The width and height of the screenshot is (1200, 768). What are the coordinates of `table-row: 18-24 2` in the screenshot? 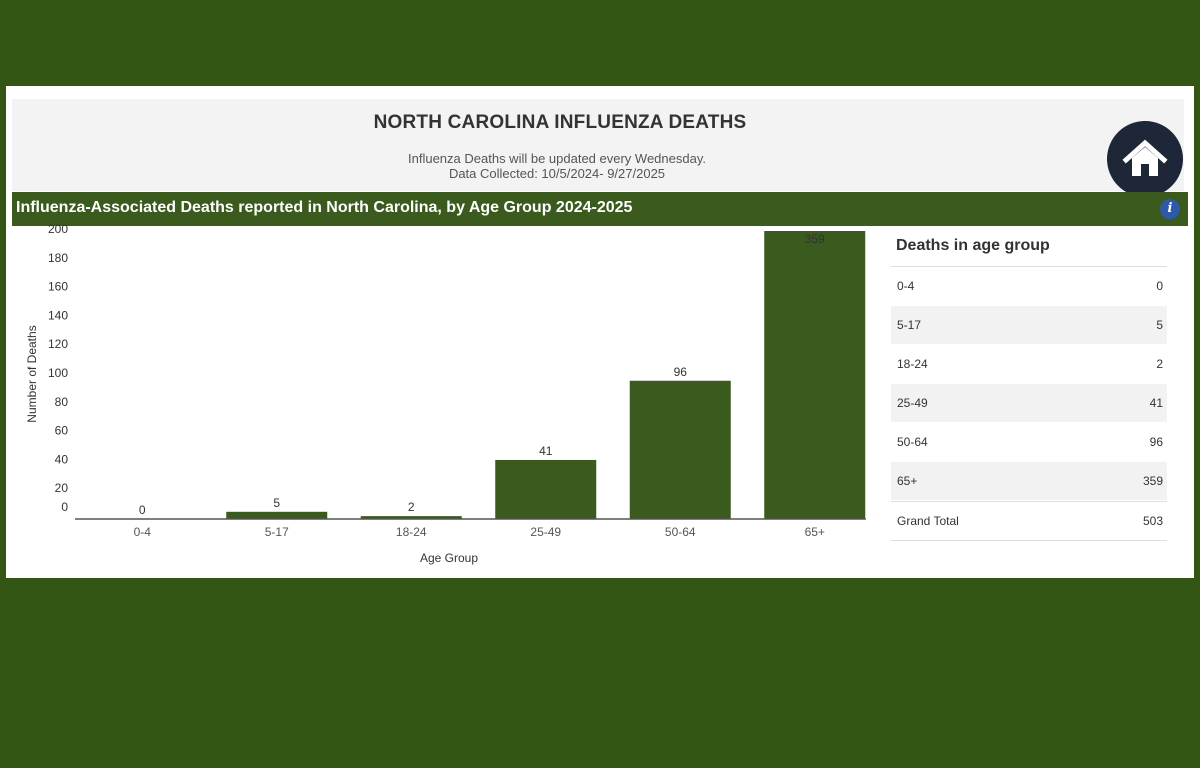 It's located at (1029, 364).